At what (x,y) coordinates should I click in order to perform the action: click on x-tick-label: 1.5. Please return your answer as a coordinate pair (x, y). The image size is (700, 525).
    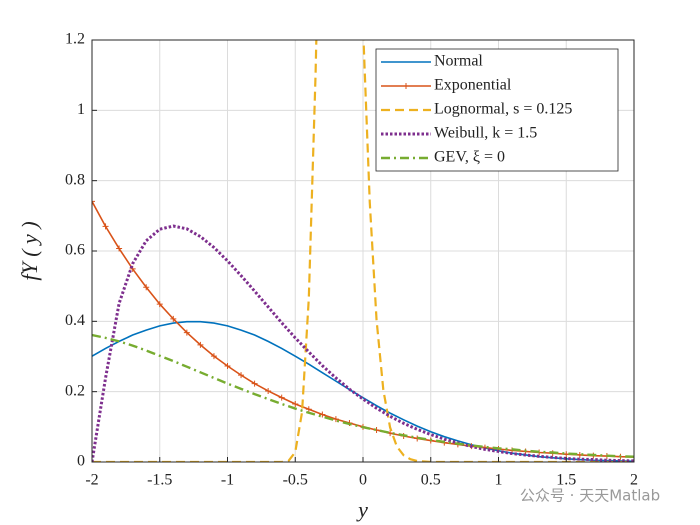
    Looking at the image, I should click on (566, 480).